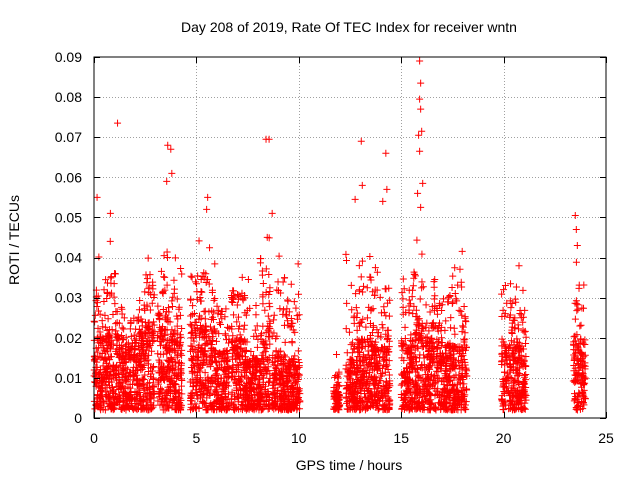 The image size is (640, 480). I want to click on y-tick-label: 0.05, so click(68, 217).